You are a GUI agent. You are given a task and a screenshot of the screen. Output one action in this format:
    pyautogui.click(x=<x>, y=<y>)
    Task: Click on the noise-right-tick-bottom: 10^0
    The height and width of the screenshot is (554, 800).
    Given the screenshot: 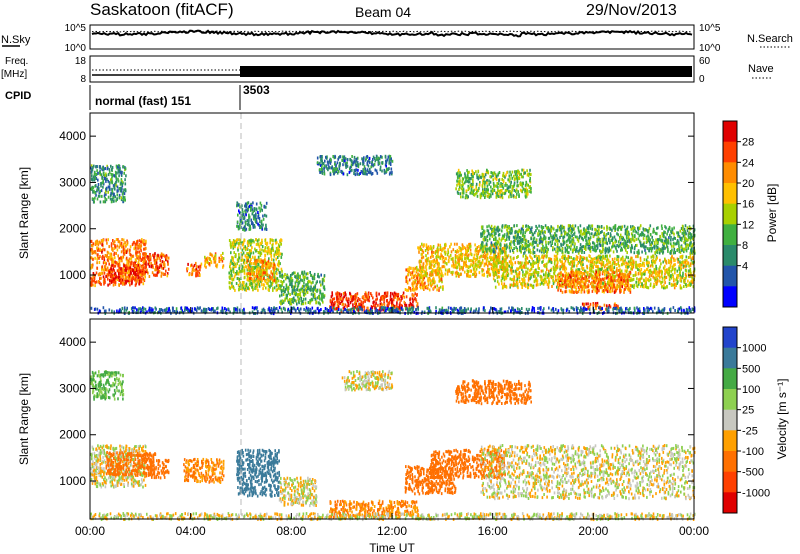 What is the action you would take?
    pyautogui.click(x=710, y=48)
    